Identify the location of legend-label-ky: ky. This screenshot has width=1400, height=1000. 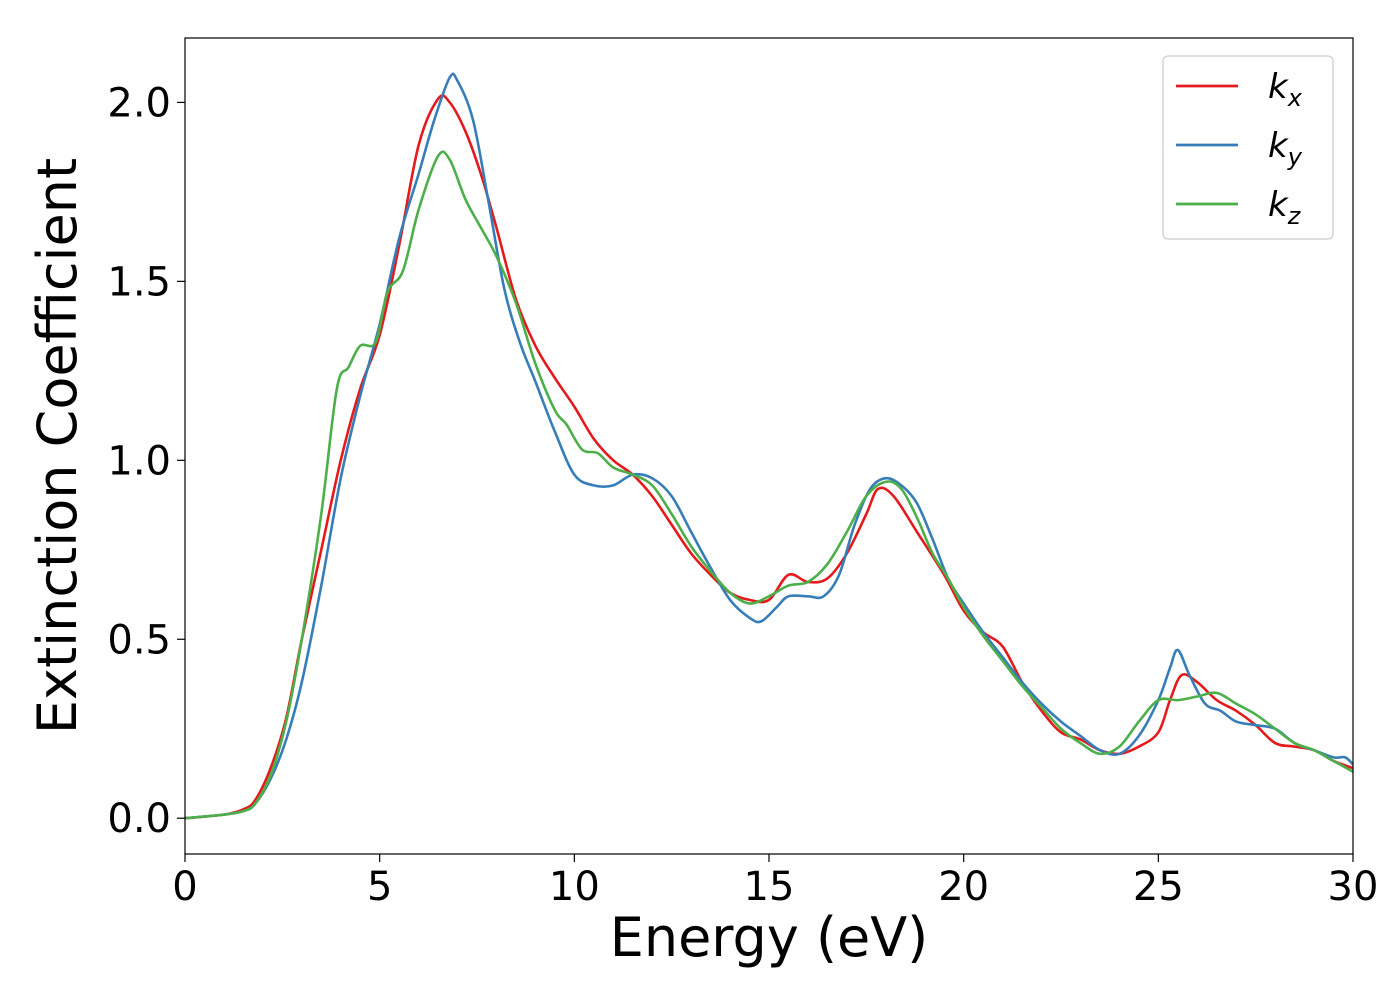
(1285, 148).